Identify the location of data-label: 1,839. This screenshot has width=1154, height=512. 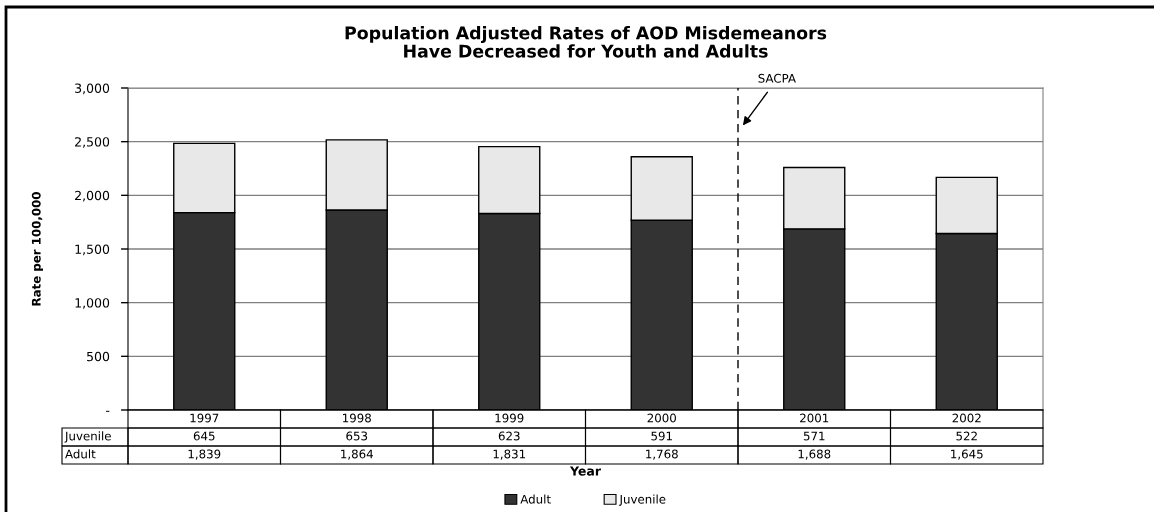
(204, 454).